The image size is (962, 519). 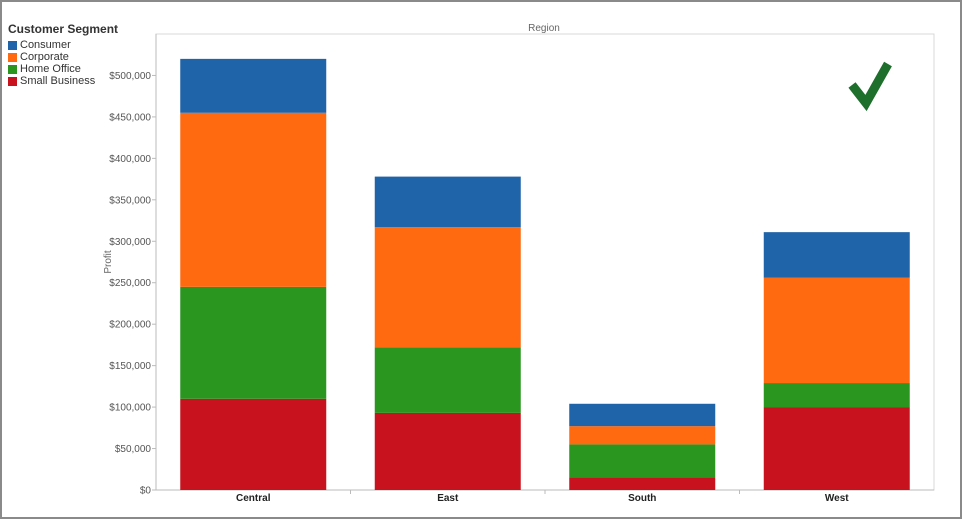 What do you see at coordinates (146, 491) in the screenshot?
I see `y-tick-label: $0` at bounding box center [146, 491].